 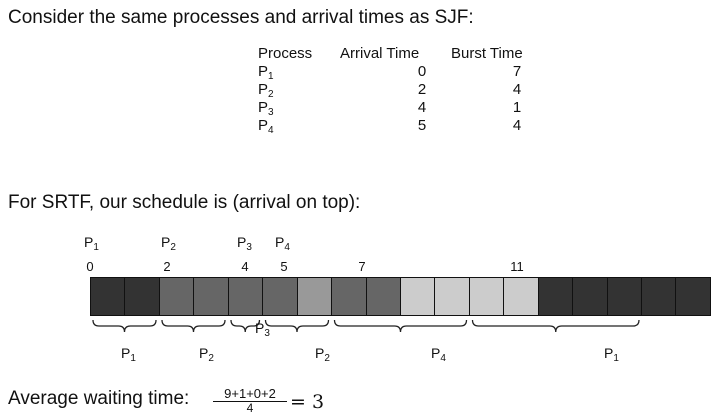 I want to click on header-process: Process, so click(x=285, y=53).